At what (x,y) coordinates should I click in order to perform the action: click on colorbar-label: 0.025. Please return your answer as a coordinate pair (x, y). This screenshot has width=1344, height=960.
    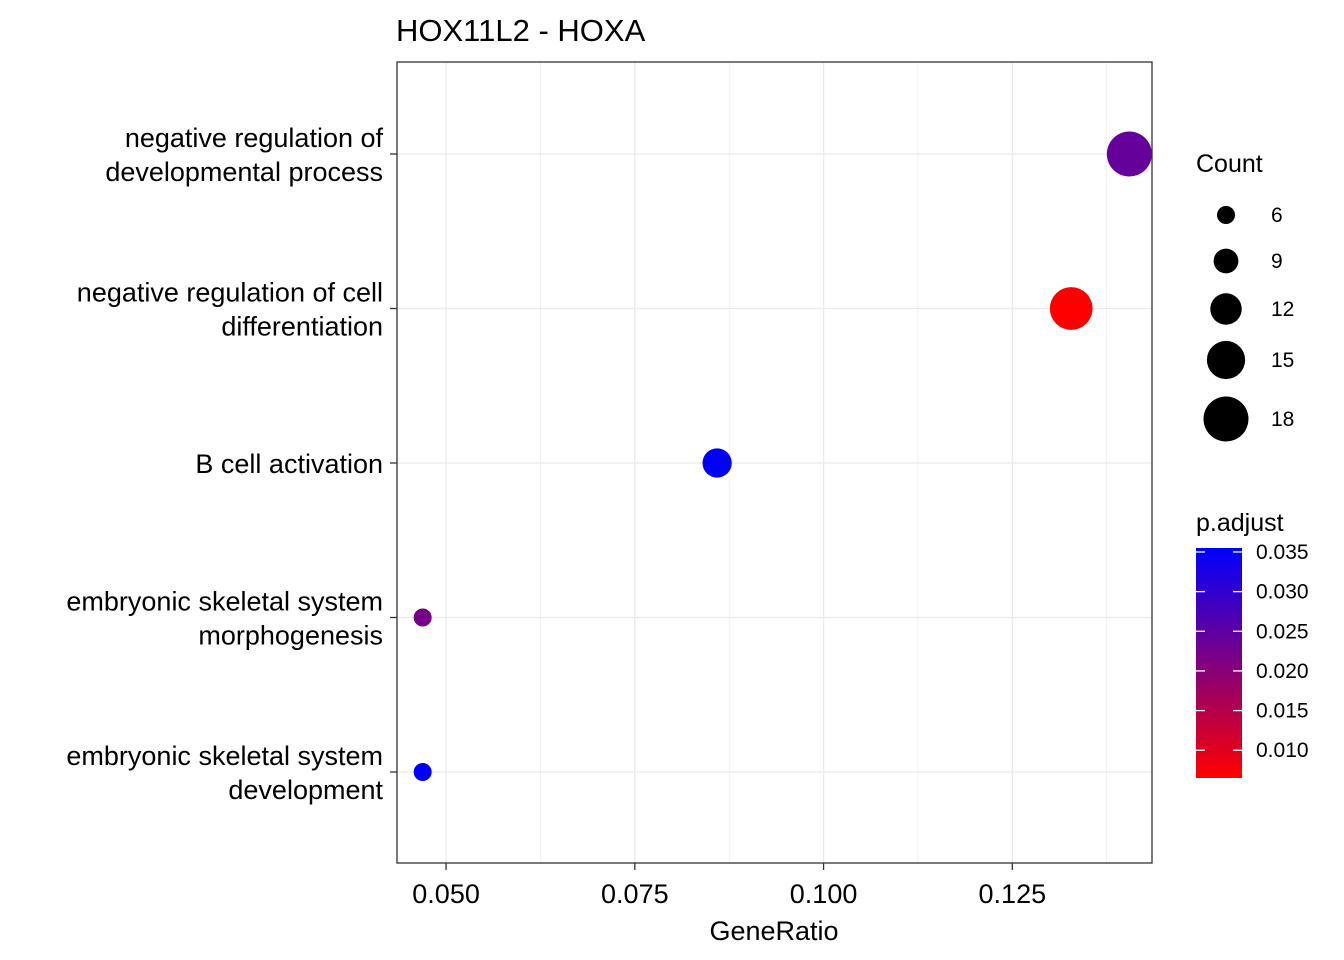
    Looking at the image, I should click on (1282, 631).